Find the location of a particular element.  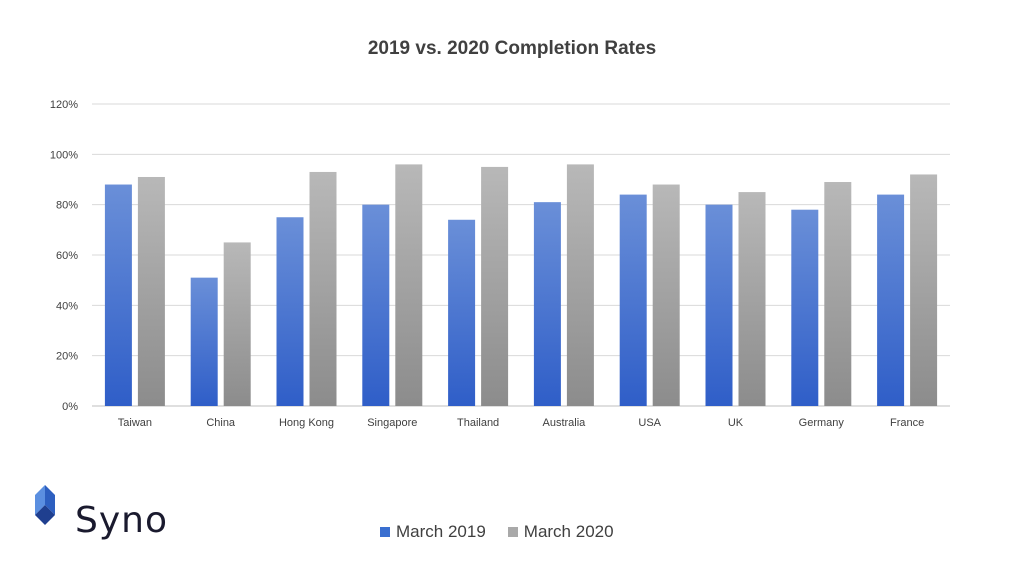

bar-thailand-2020 is located at coordinates (495, 286).